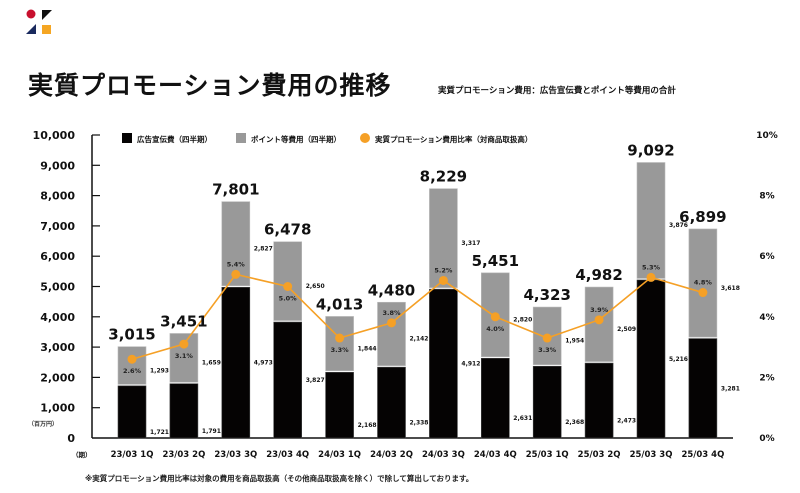  I want to click on logo-triangle-bottom, so click(31, 29).